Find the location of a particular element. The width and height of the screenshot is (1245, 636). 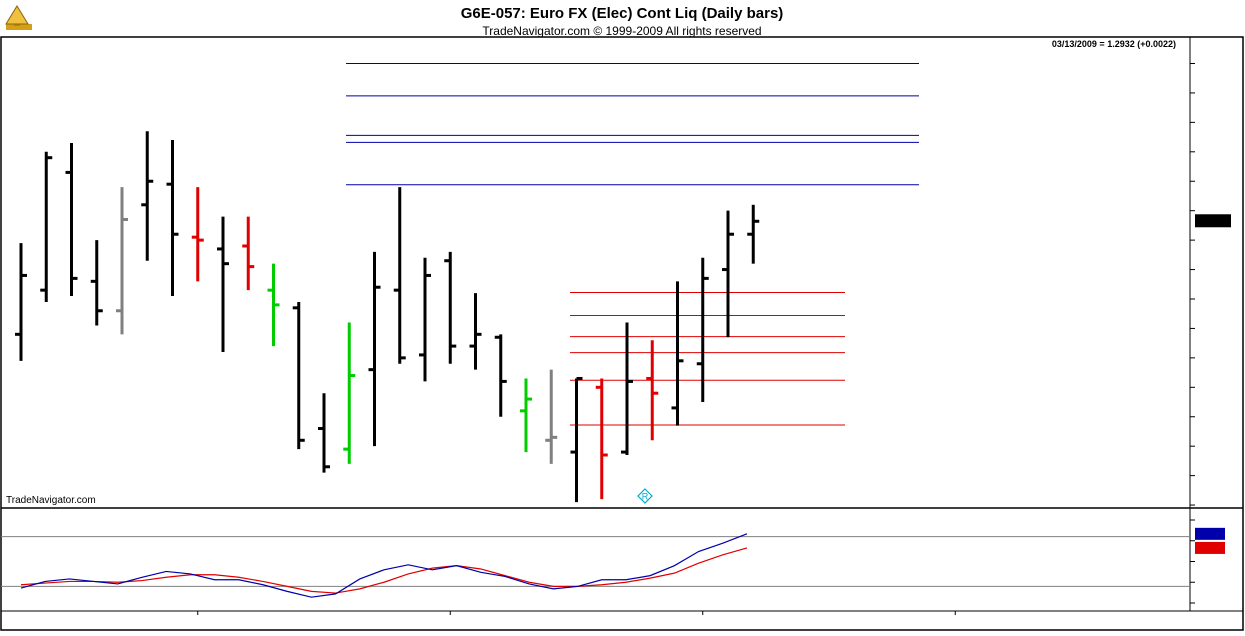

stochastic-panel is located at coordinates (595, 565).